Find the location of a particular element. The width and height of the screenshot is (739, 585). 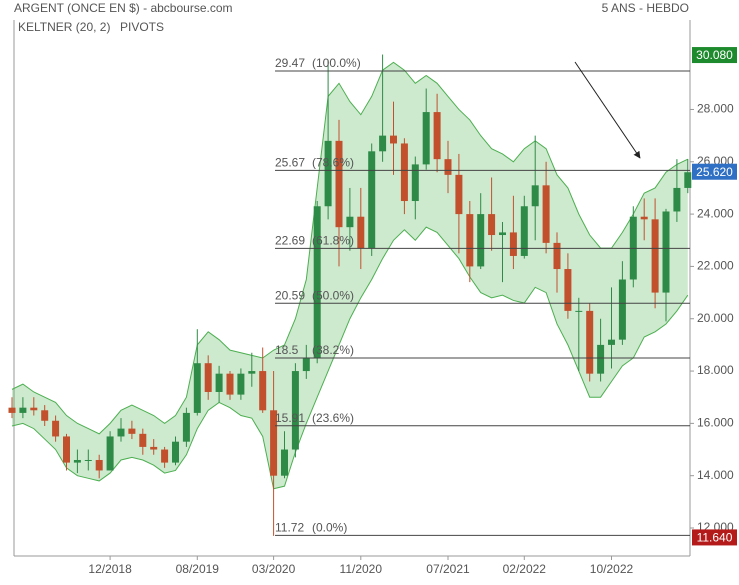

x-tick-label: 12/2018 is located at coordinates (110, 569).